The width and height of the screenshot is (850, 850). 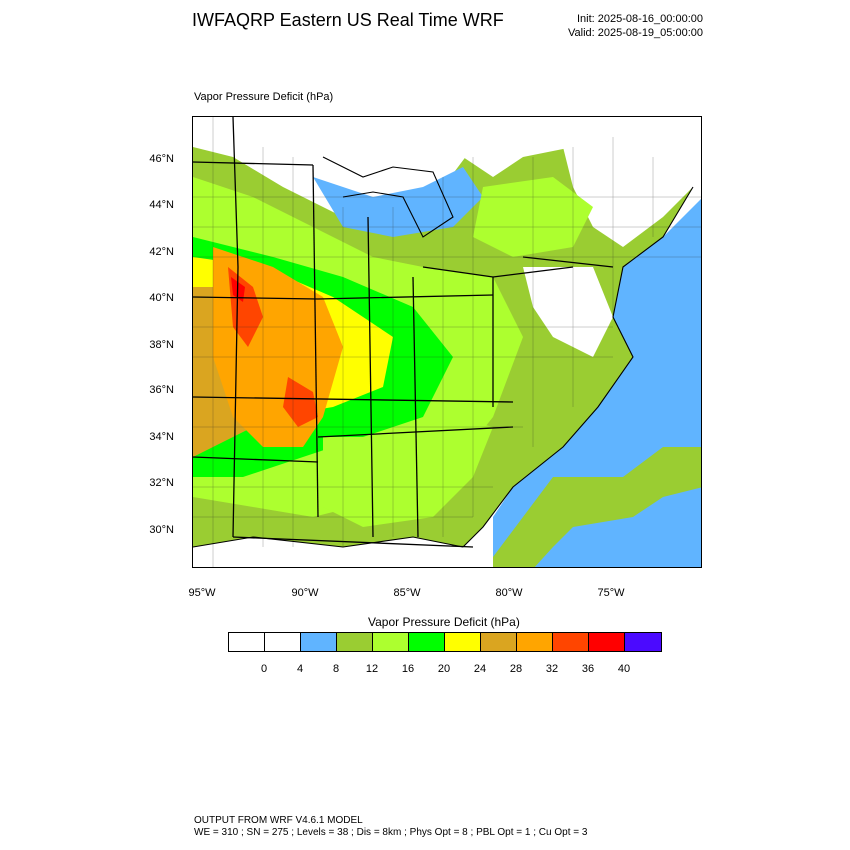 What do you see at coordinates (161, 159) in the screenshot?
I see `lat-label: 46°N` at bounding box center [161, 159].